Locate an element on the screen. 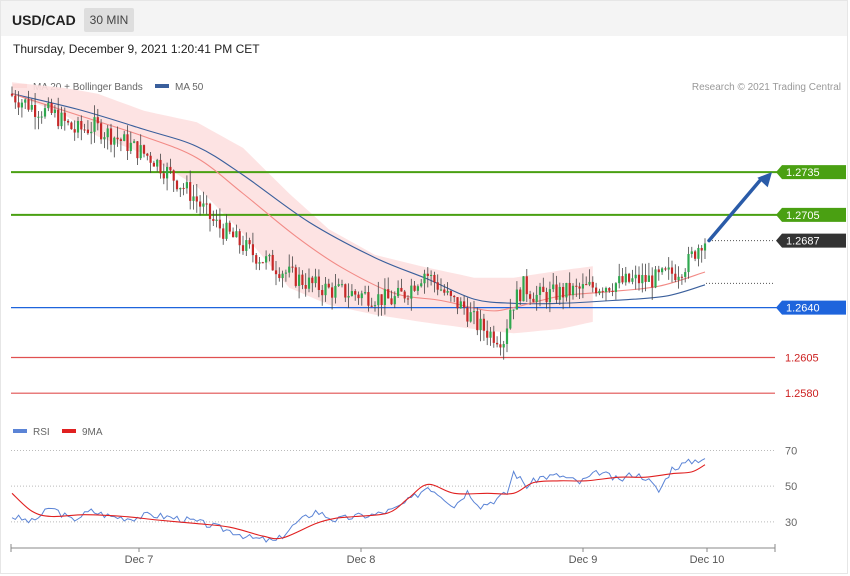  credit-label: Research © 2021 Trading Central is located at coordinates (766, 87).